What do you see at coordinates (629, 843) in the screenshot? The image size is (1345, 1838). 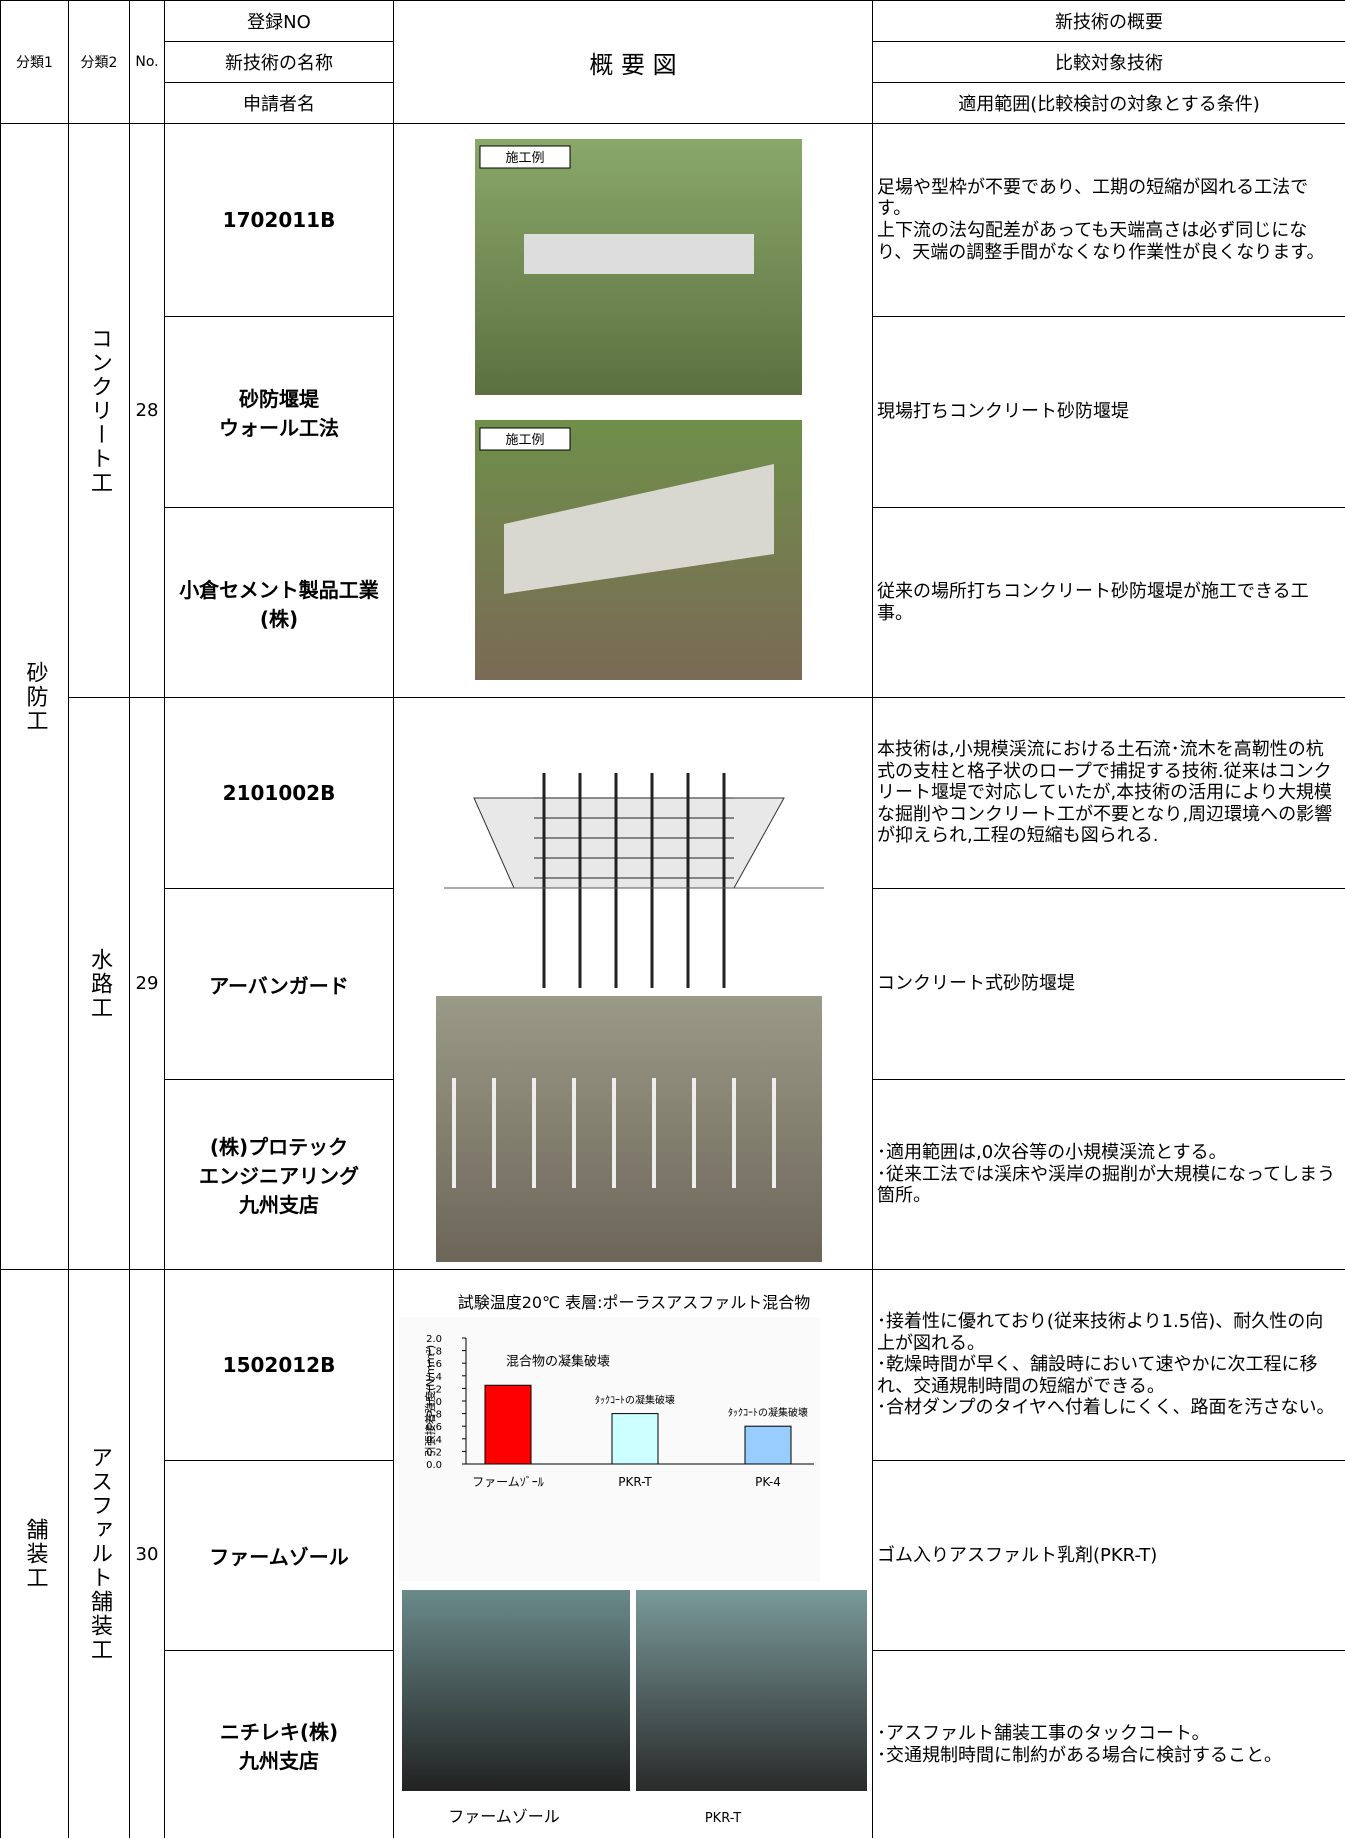 I see `drawing-body` at bounding box center [629, 843].